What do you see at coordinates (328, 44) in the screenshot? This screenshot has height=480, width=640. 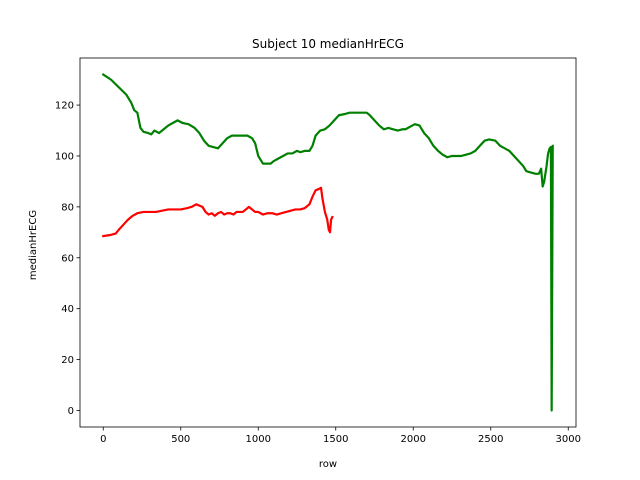 I see `chart-title: Subject 10 medianHrECG` at bounding box center [328, 44].